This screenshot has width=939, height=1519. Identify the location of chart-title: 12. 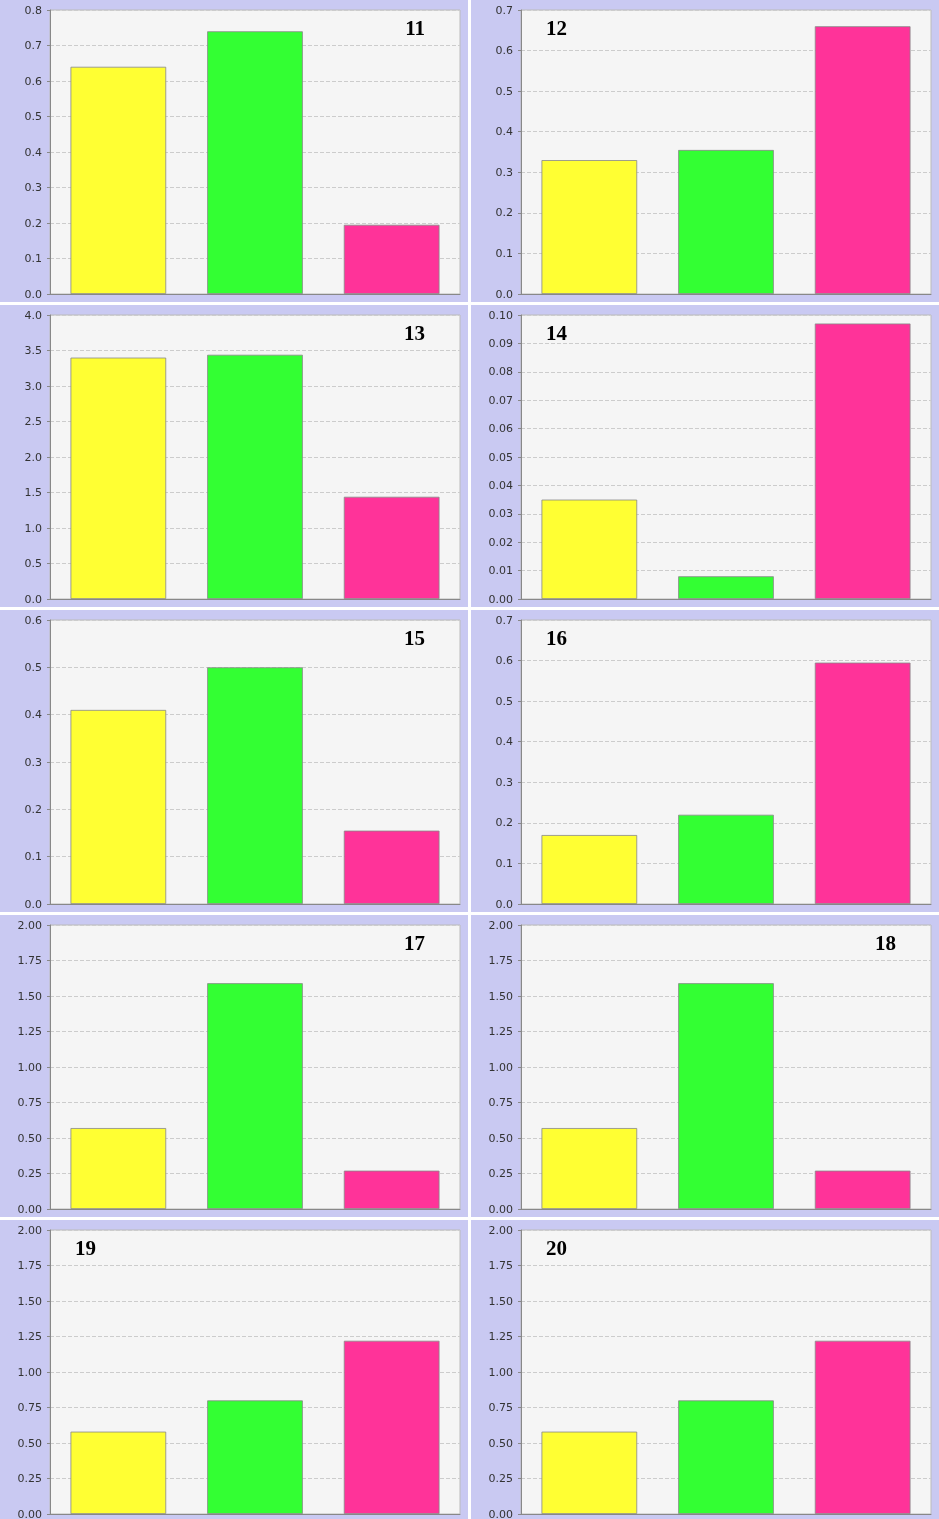
(556, 27).